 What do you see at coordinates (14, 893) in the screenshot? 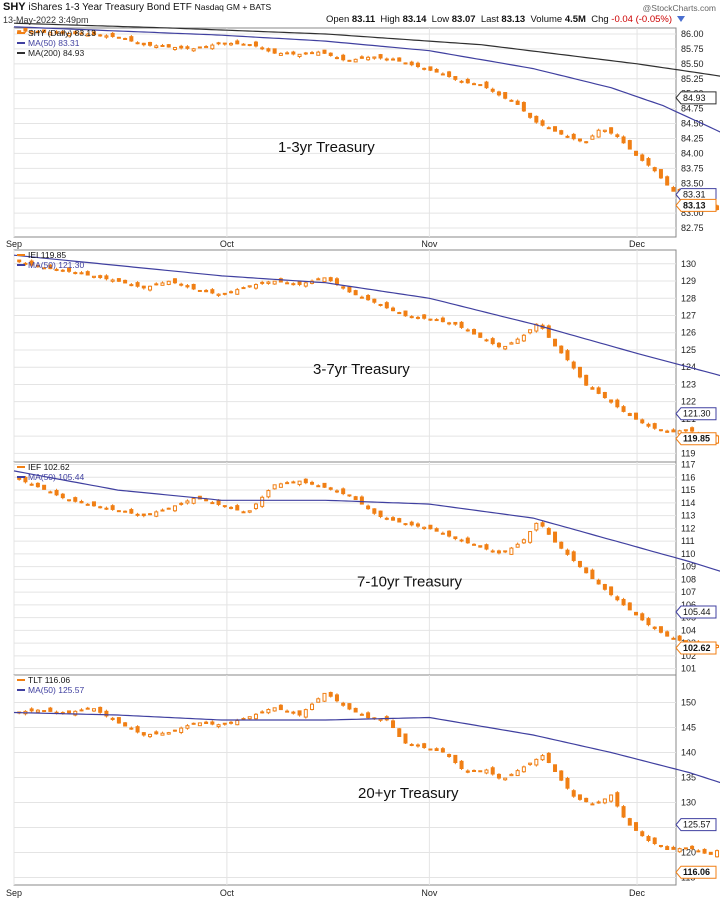
I see `x-tick-label: Sep` at bounding box center [14, 893].